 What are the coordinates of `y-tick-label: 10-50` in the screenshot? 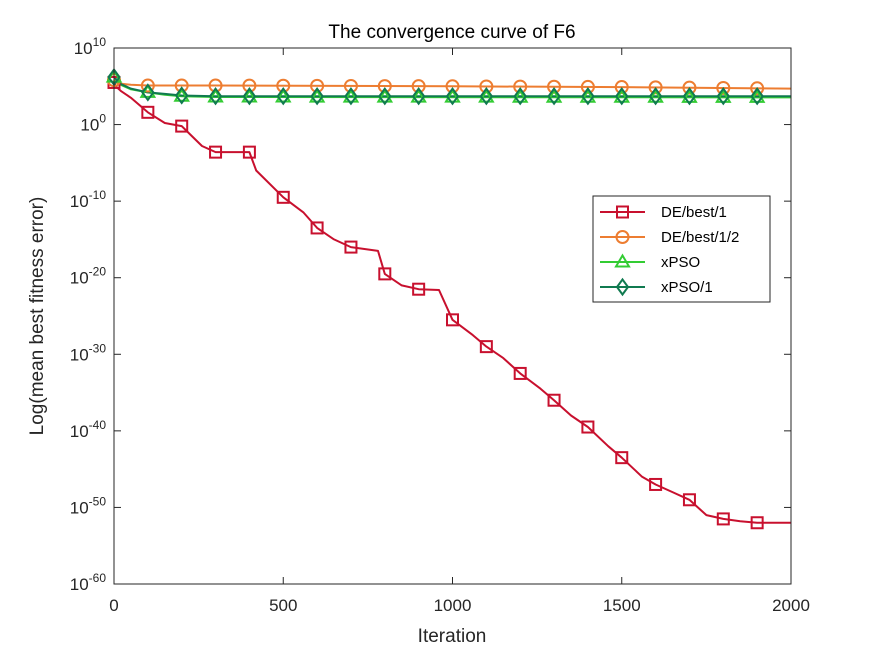 It's located at (88, 505).